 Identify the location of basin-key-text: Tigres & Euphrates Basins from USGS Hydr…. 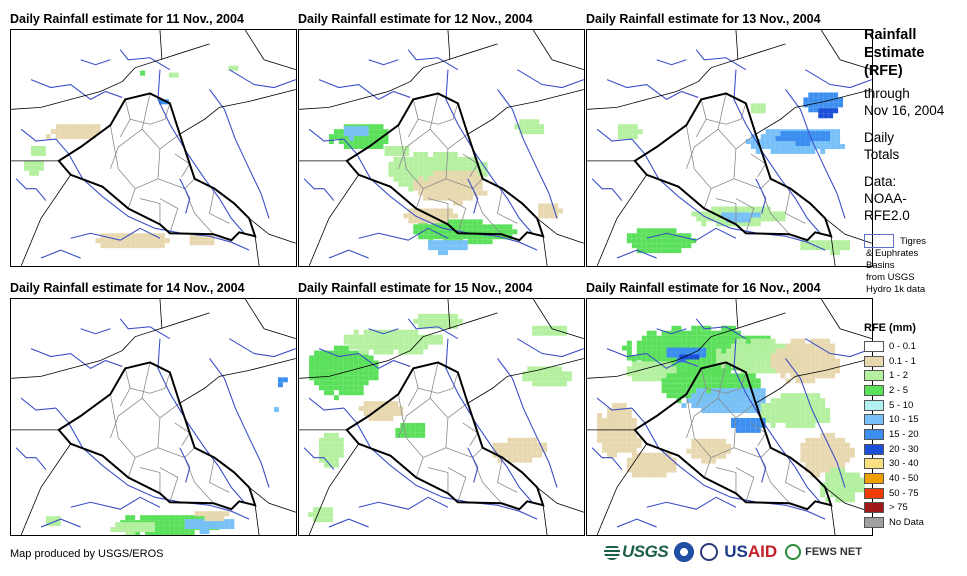
(896, 265).